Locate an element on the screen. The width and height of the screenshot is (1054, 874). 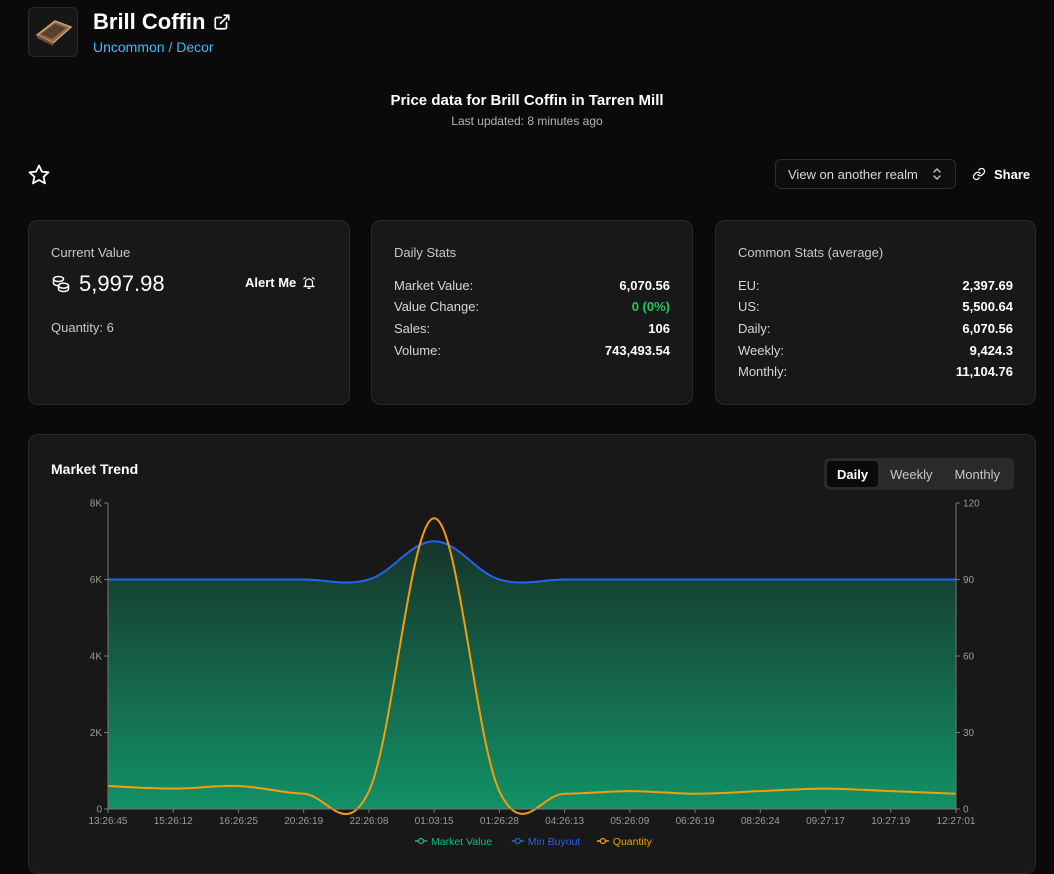
stat-row-value-change: Value Change: 0 (0%) is located at coordinates (532, 306).